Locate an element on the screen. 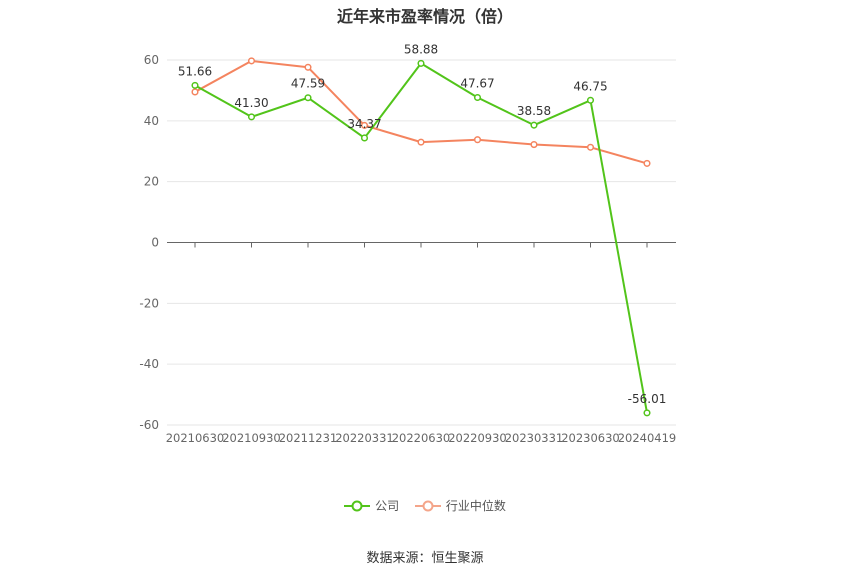 Image resolution: width=850 pixels, height=575 pixels. y-tick-label: -40 is located at coordinates (149, 364).